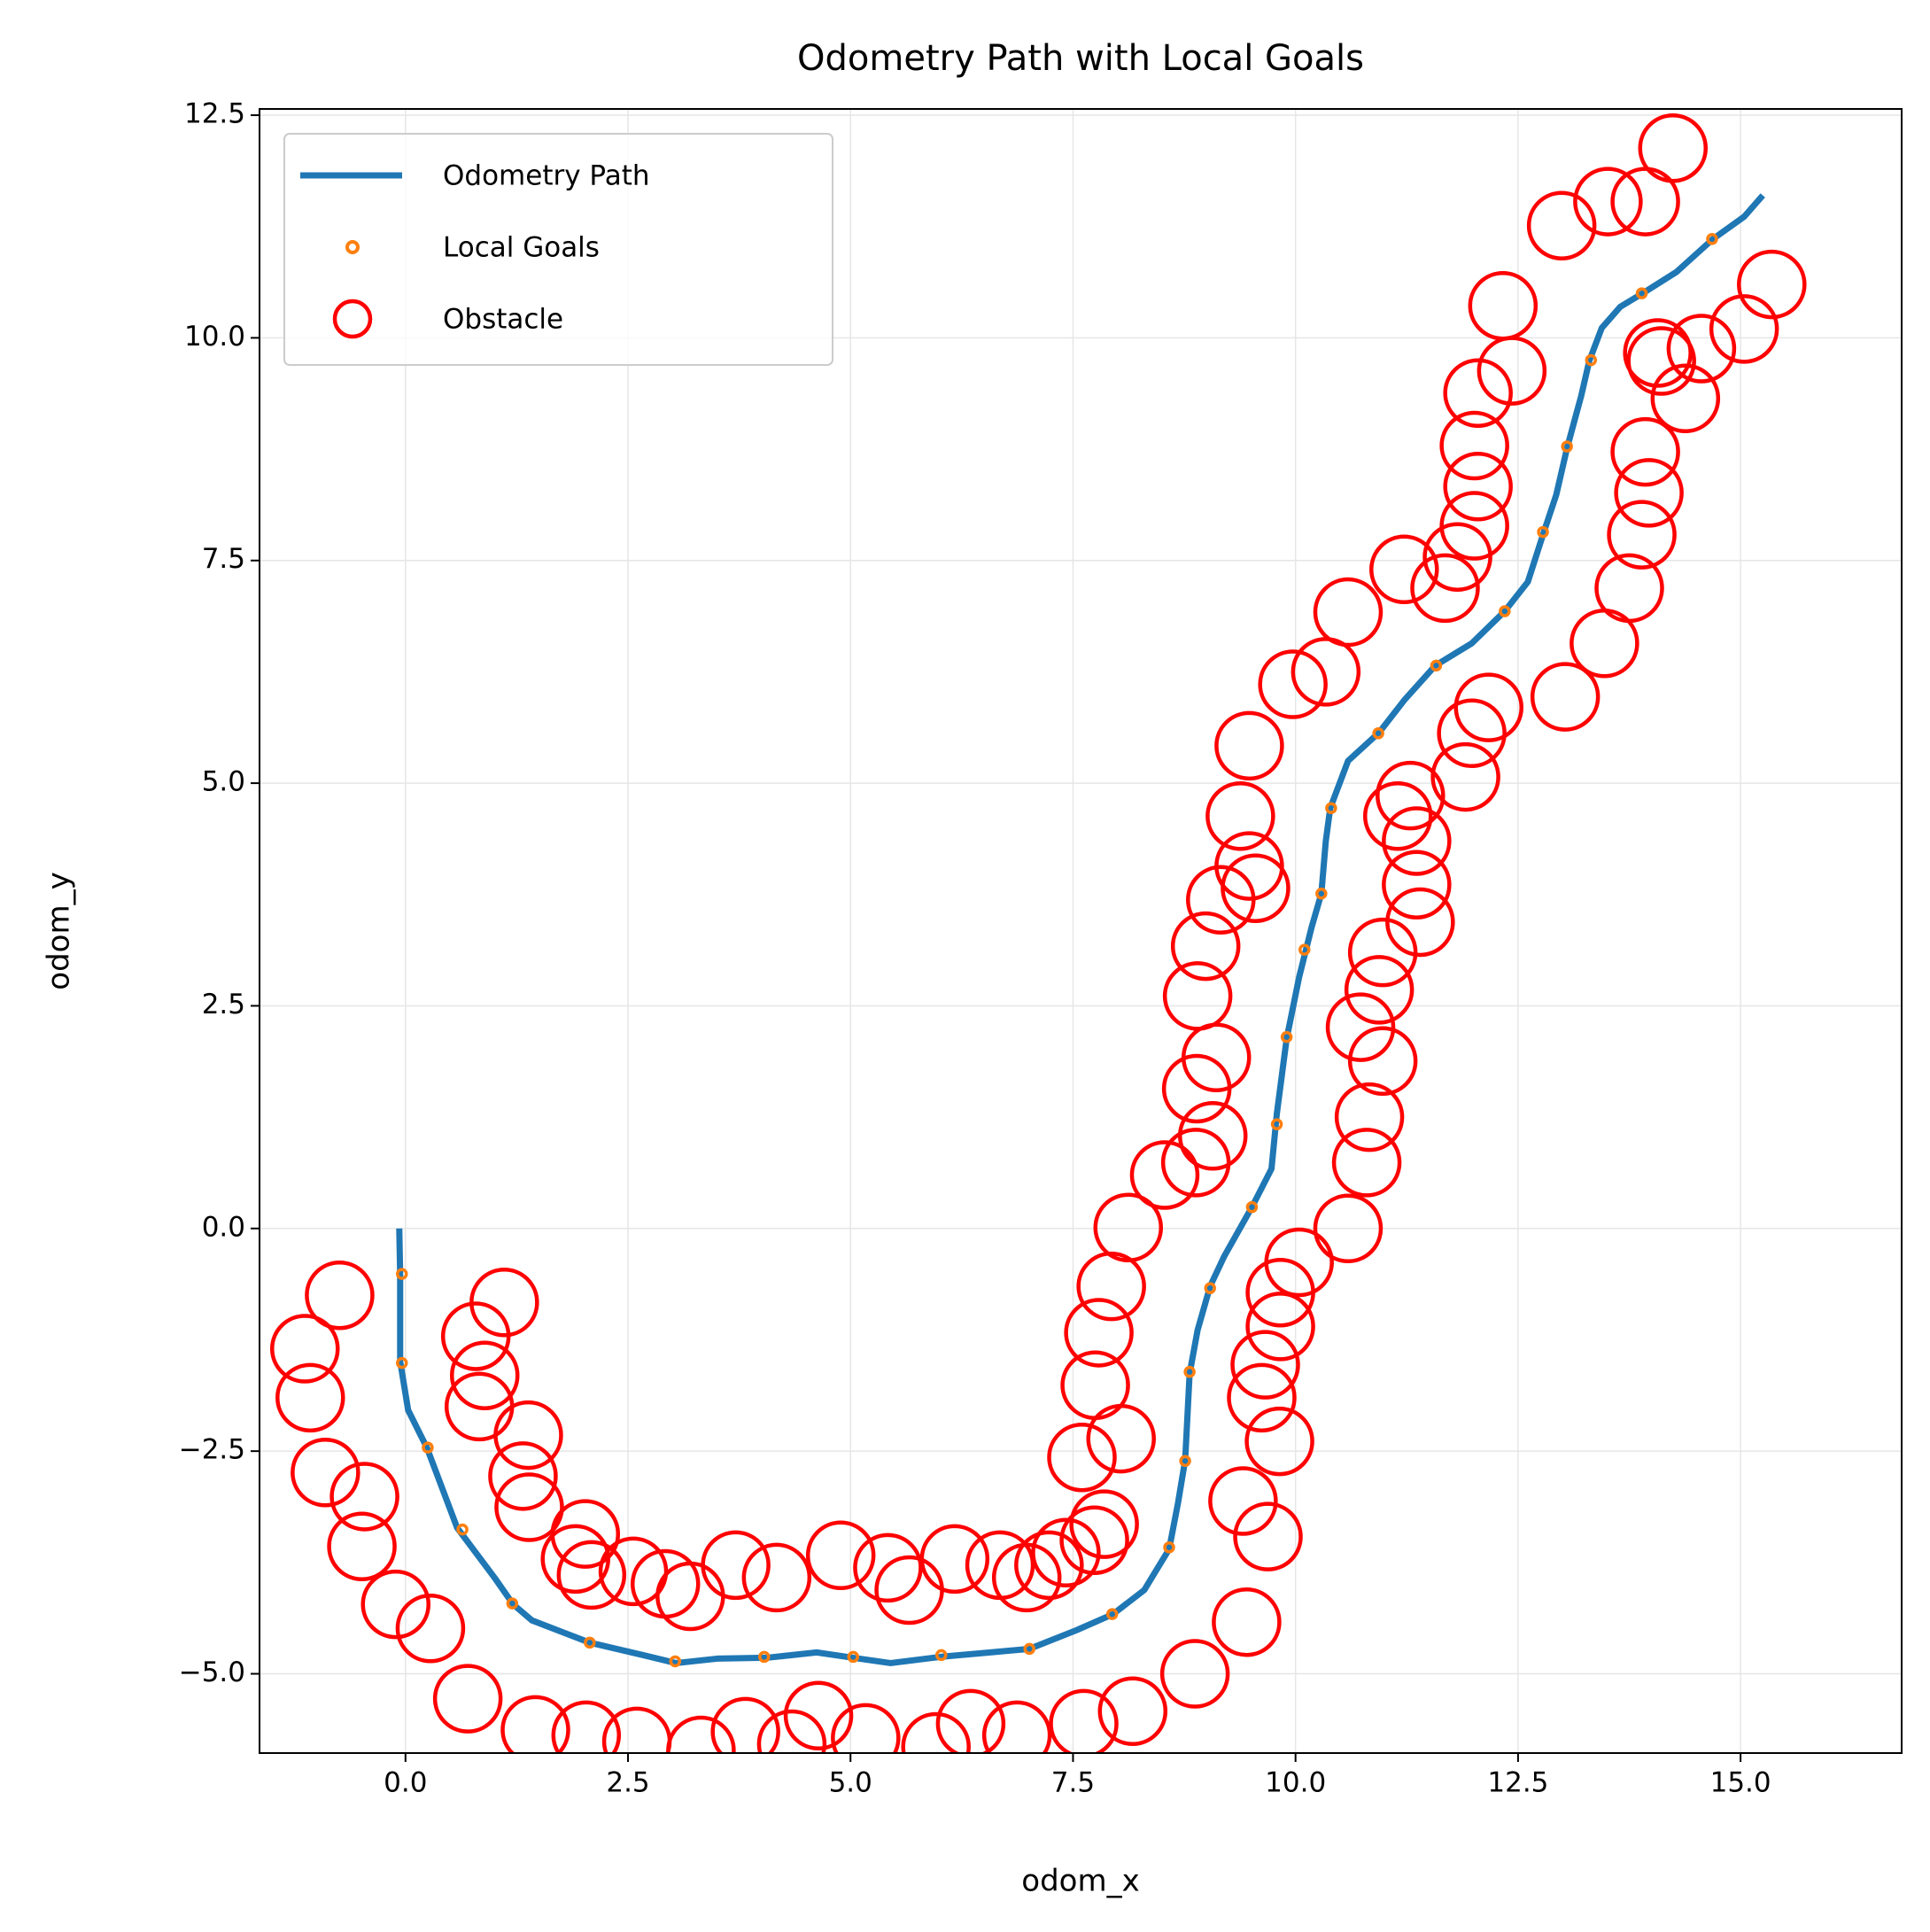 Image resolution: width=1930 pixels, height=1932 pixels. Describe the element at coordinates (1295, 1783) in the screenshot. I see `x-tick-label: 10.0` at that location.